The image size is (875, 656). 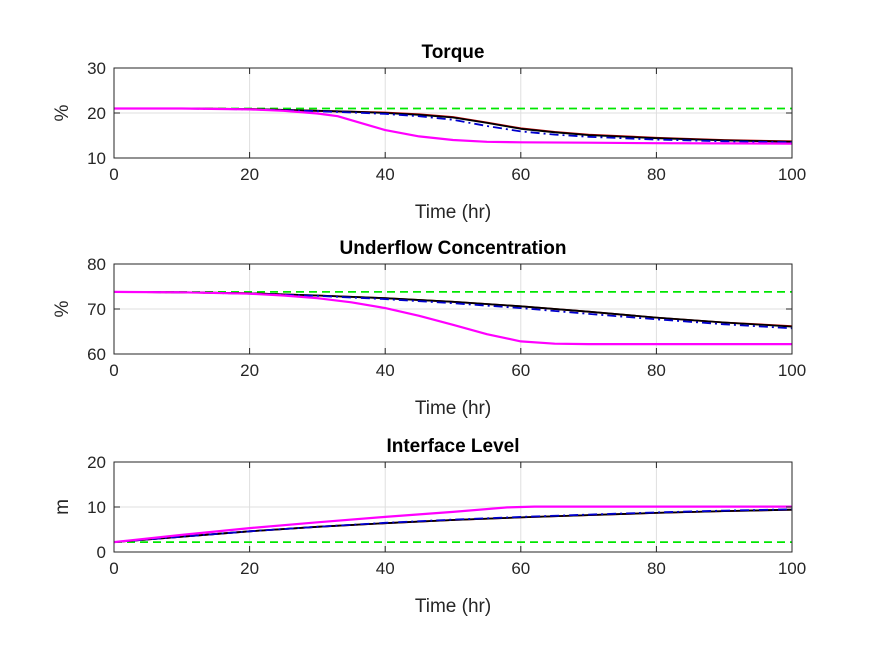 What do you see at coordinates (101, 552) in the screenshot?
I see `y-tick-label: 0` at bounding box center [101, 552].